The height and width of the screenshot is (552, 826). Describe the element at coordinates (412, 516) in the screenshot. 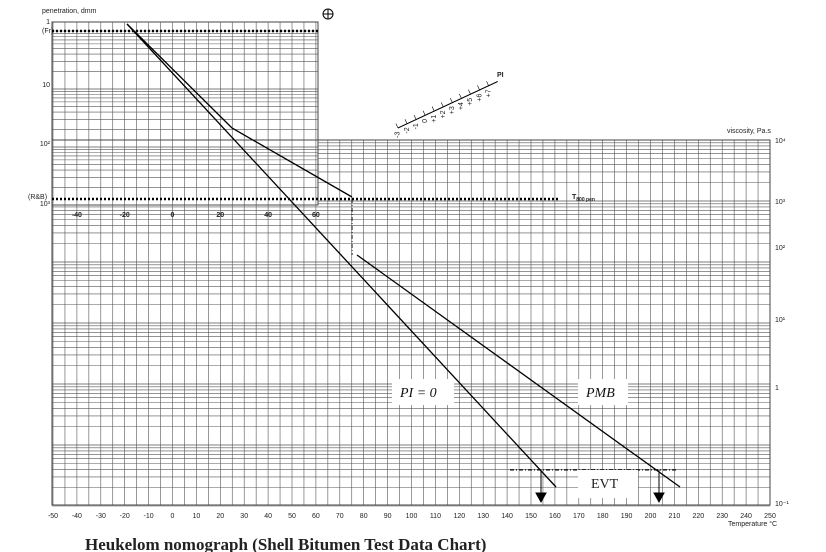

I see `temperature-tick: 100` at that location.